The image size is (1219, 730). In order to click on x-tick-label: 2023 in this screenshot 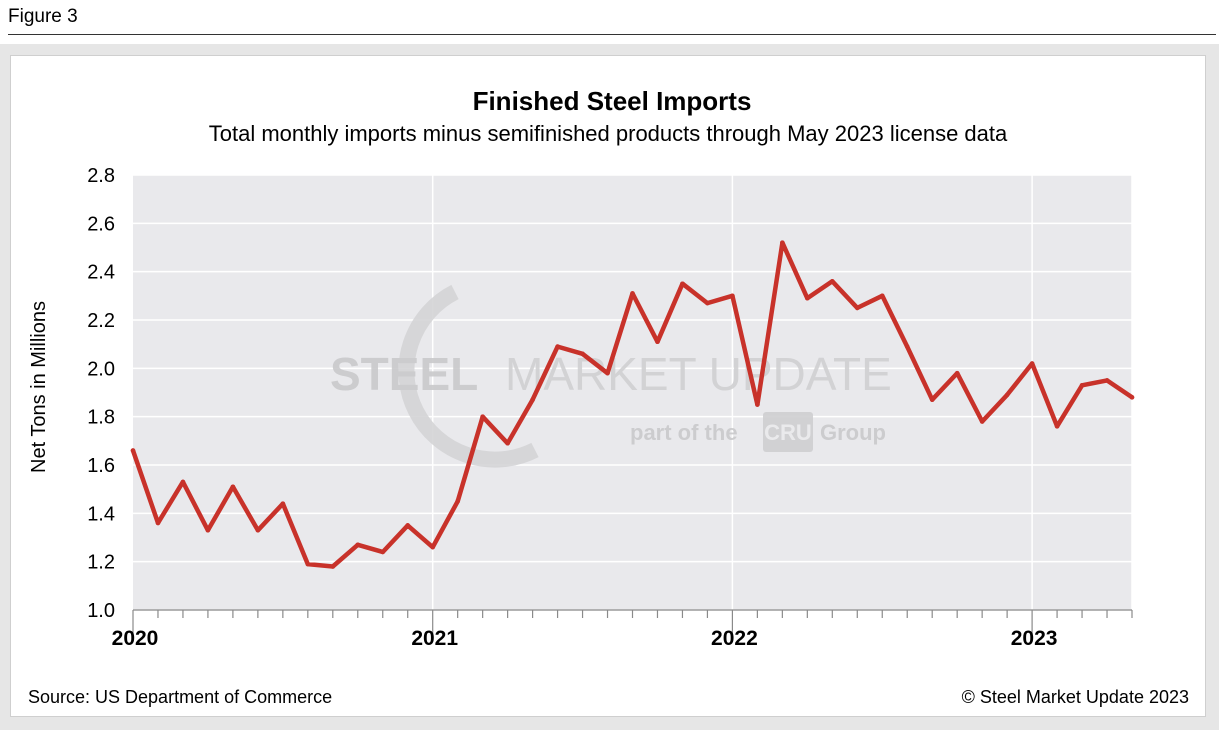, I will do `click(1034, 638)`.